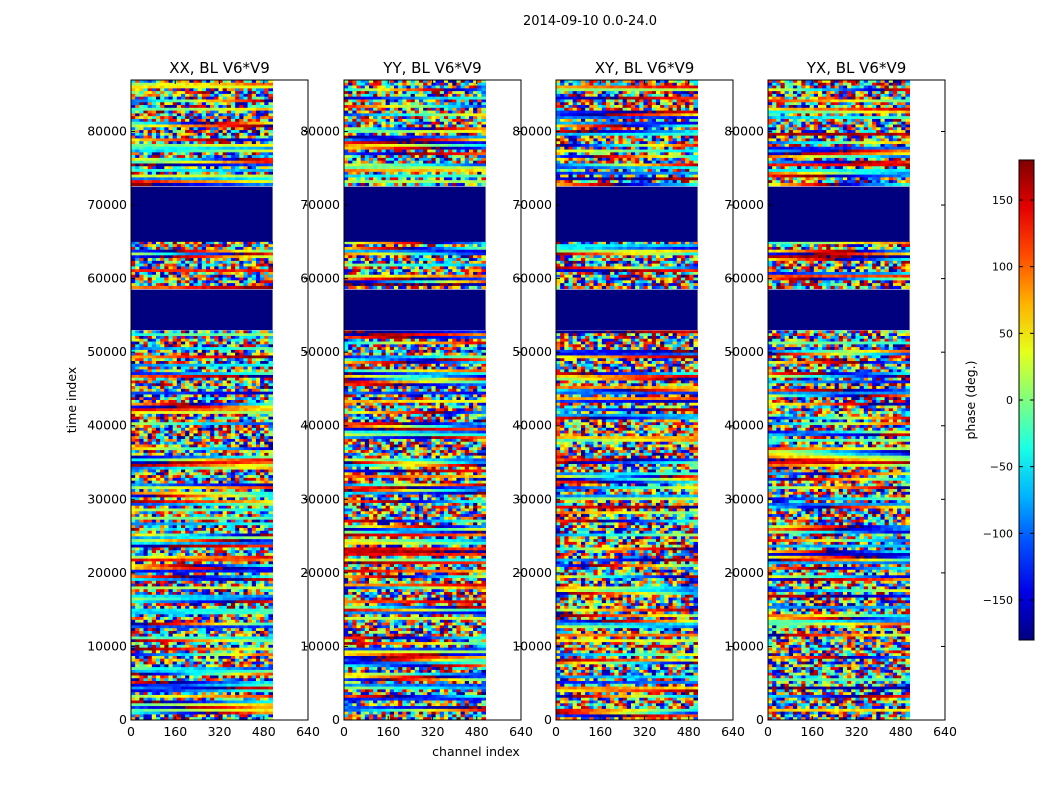 The width and height of the screenshot is (1050, 800). What do you see at coordinates (998, 533) in the screenshot?
I see `colorbar-tick-label: −100` at bounding box center [998, 533].